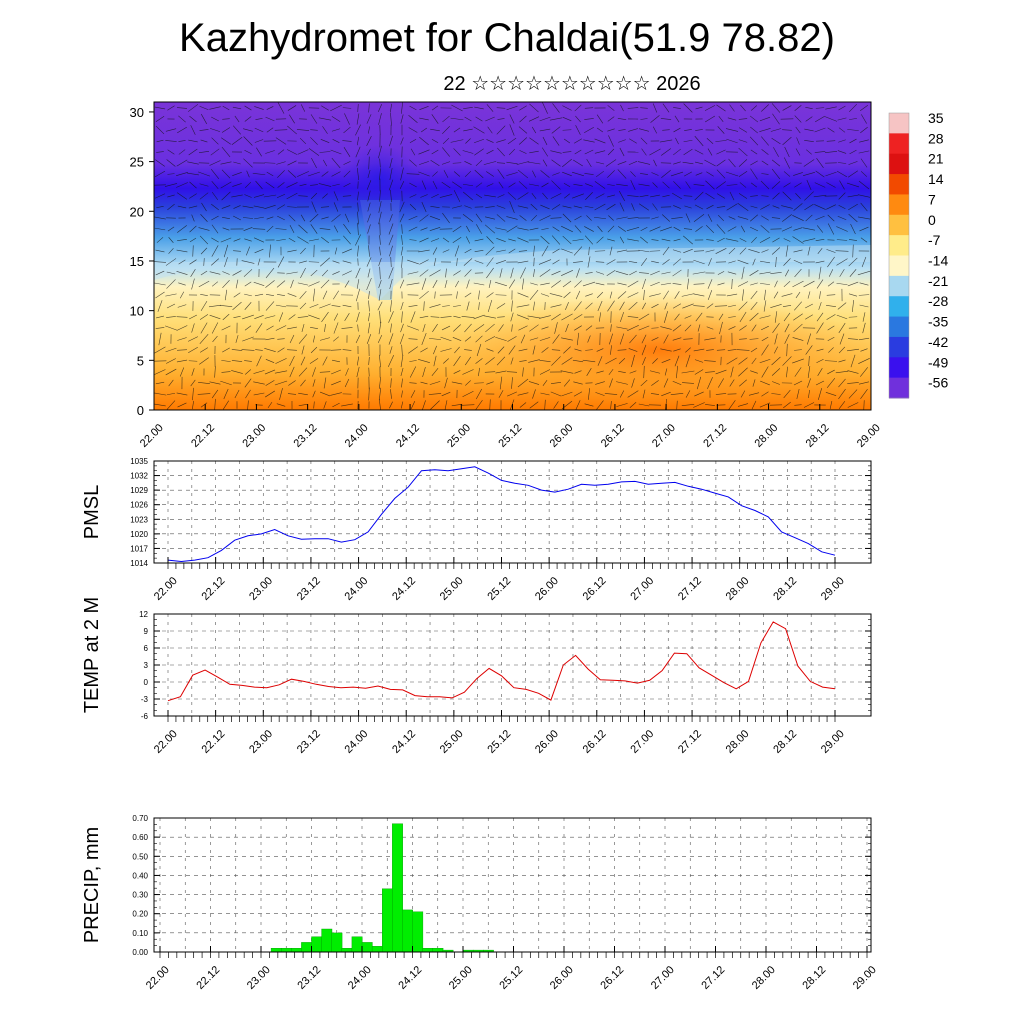 The width and height of the screenshot is (1024, 1024). Describe the element at coordinates (510, 436) in the screenshot. I see `x-tick-label: 25.12` at that location.